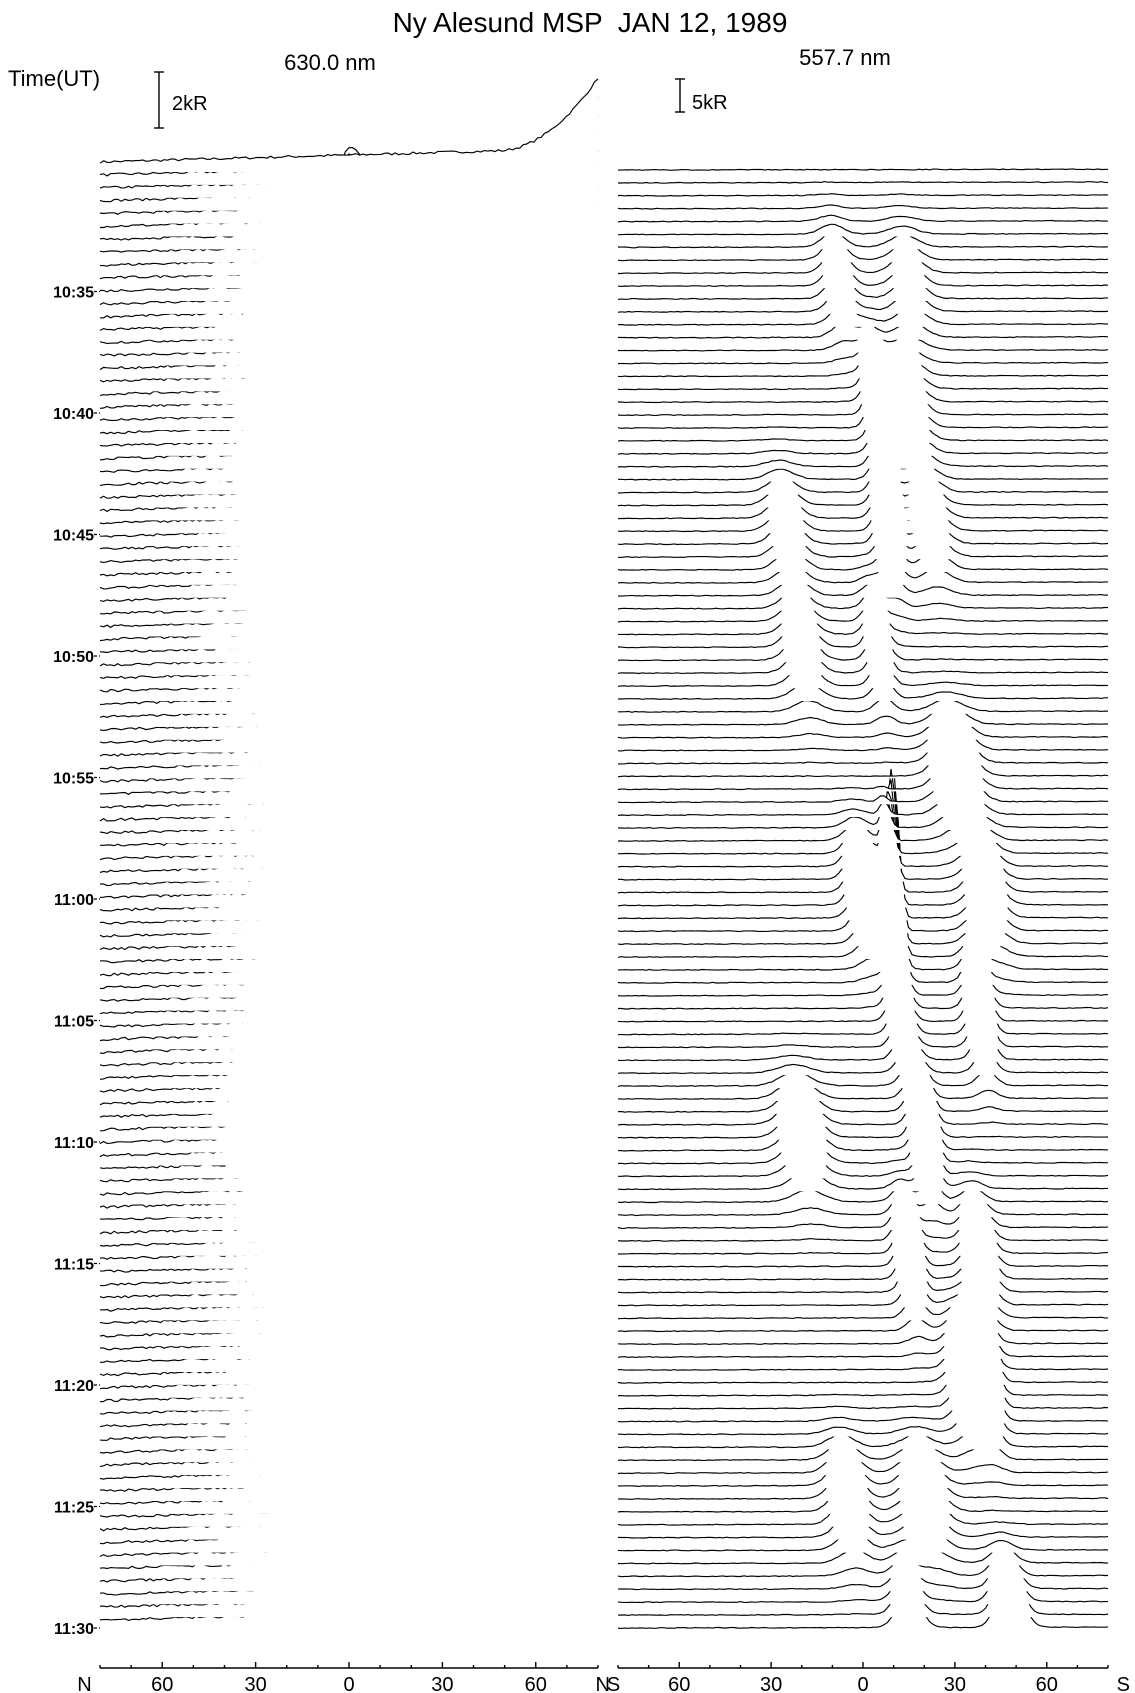  Describe the element at coordinates (680, 95) in the screenshot. I see `scale-bar-557nm` at that location.